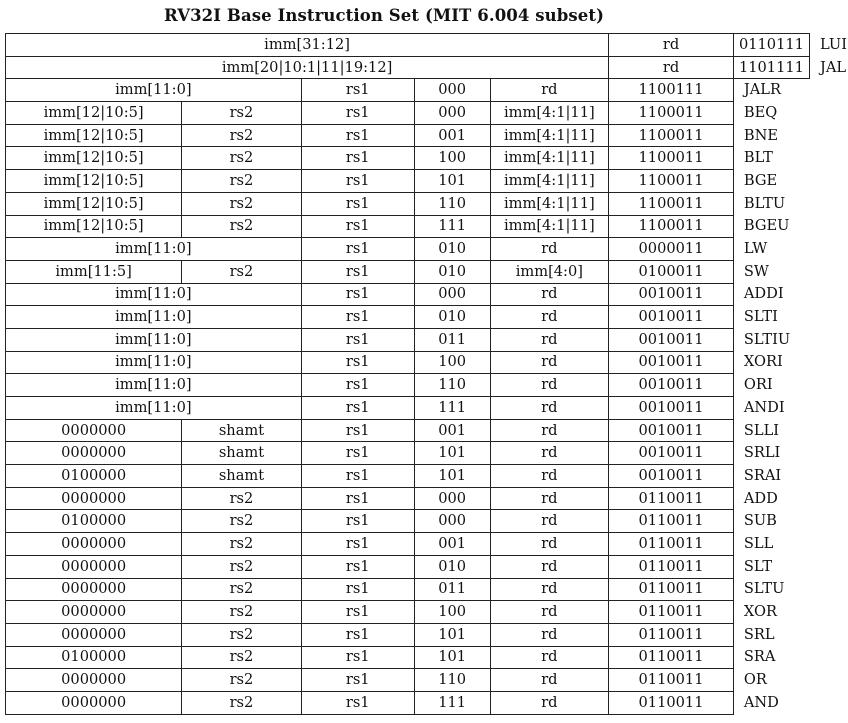  Describe the element at coordinates (760, 180) in the screenshot. I see `instruction-name: BGE` at that location.